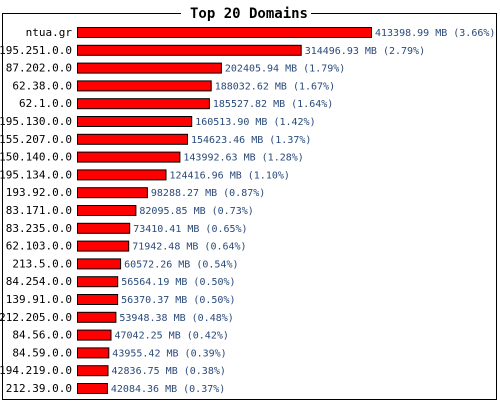 The height and width of the screenshot is (403, 500). I want to click on bar-row: 155.207.0.0 154623.46 MB (1.37%), so click(155, 139).